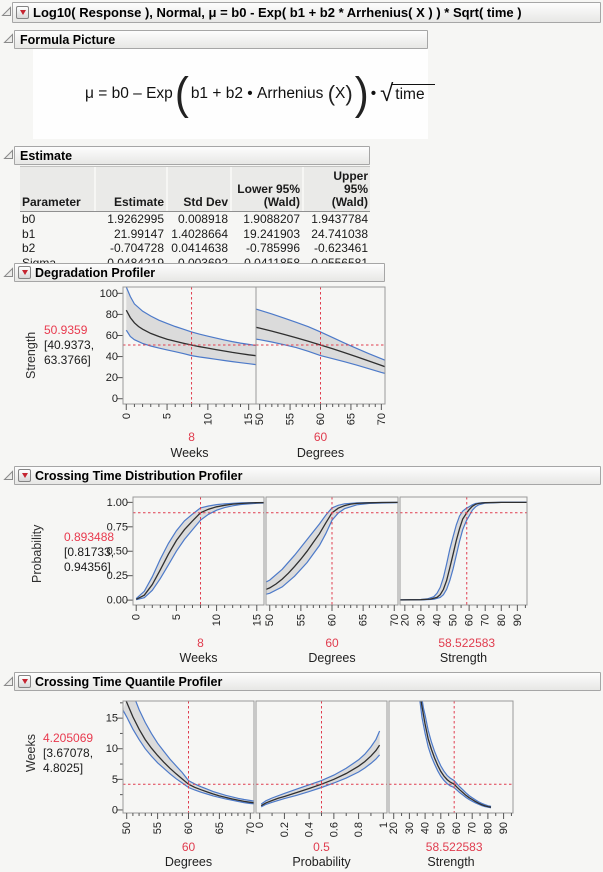  What do you see at coordinates (221, 39) in the screenshot?
I see `formula-picture-bar: Formula Picture` at bounding box center [221, 39].